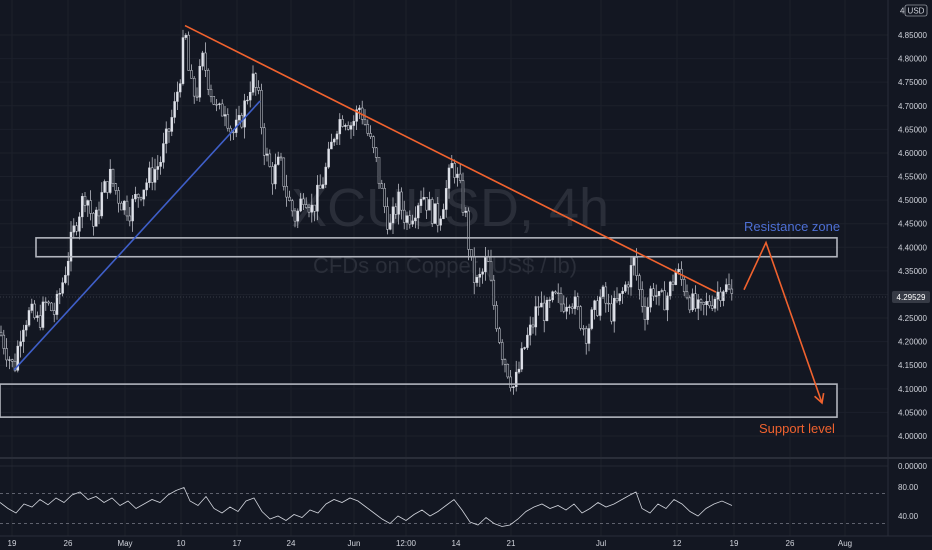 This screenshot has height=550, width=932. I want to click on oscillator-pane, so click(444, 496).